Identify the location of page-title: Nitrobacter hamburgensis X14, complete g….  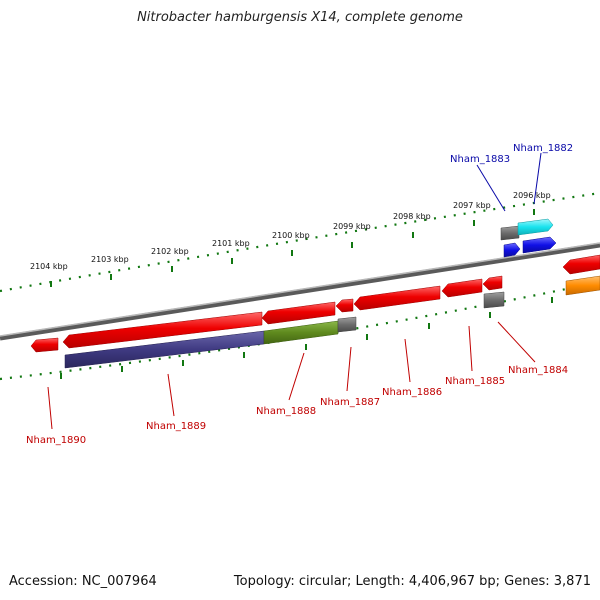
(300, 17).